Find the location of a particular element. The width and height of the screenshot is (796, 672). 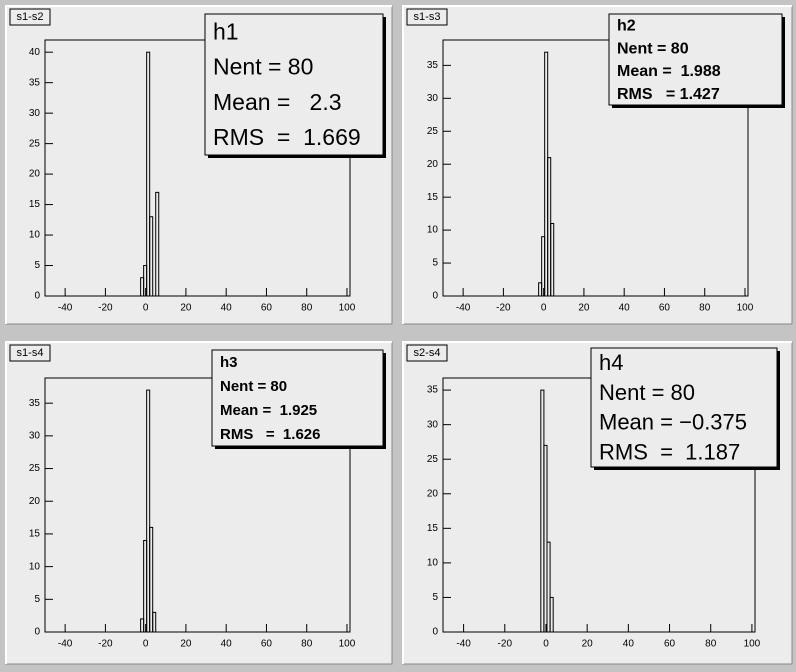

pad-title: s1-s3 is located at coordinates (427, 17).